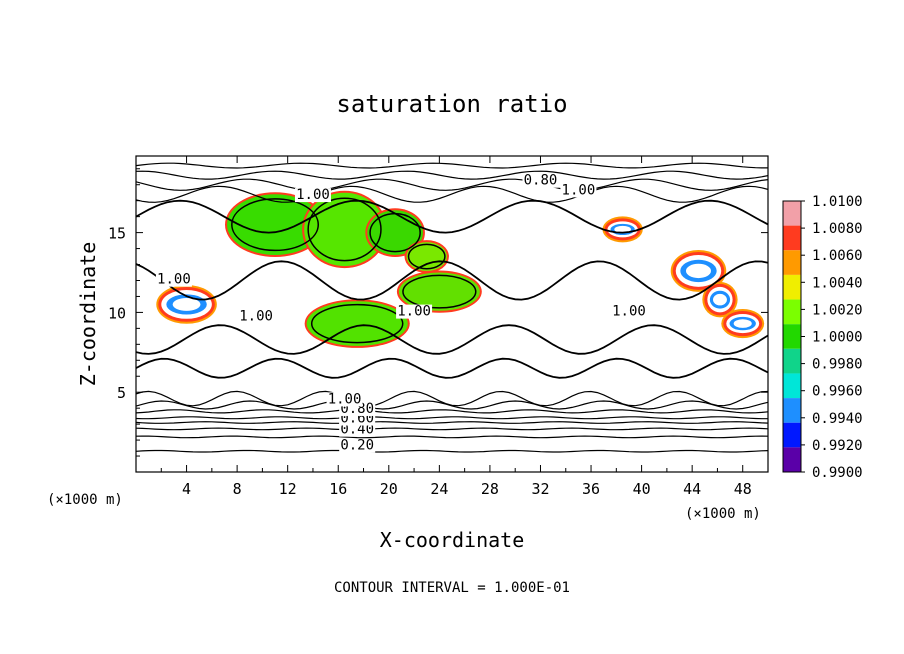  What do you see at coordinates (439, 489) in the screenshot?
I see `x-tick-label: 24` at bounding box center [439, 489].